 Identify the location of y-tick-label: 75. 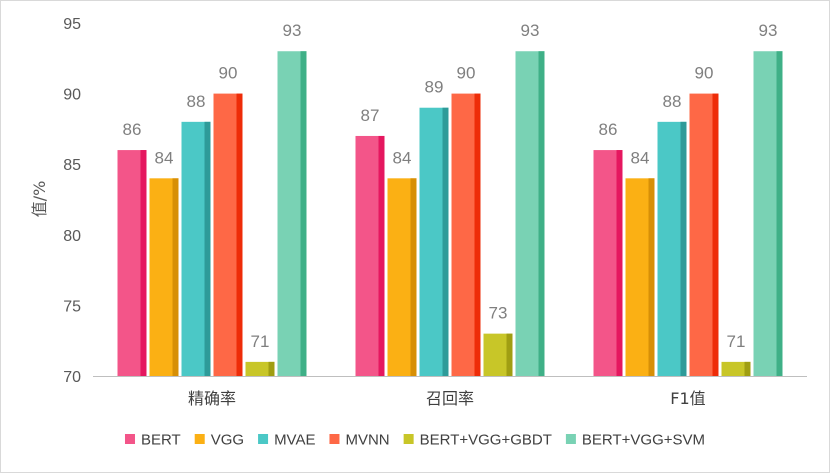
(72, 306).